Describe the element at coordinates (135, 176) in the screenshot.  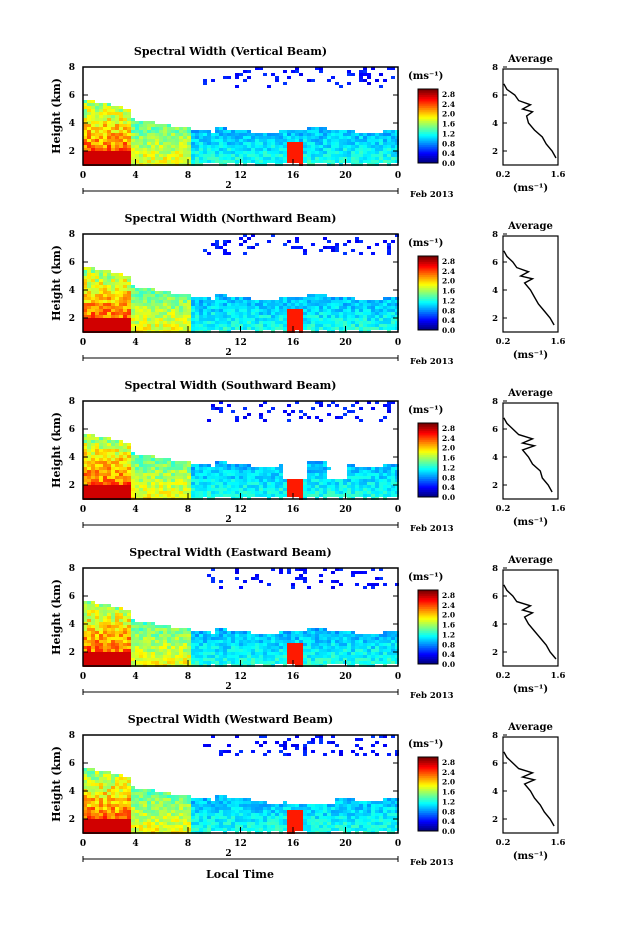
I see `x-tick-label: 4` at that location.